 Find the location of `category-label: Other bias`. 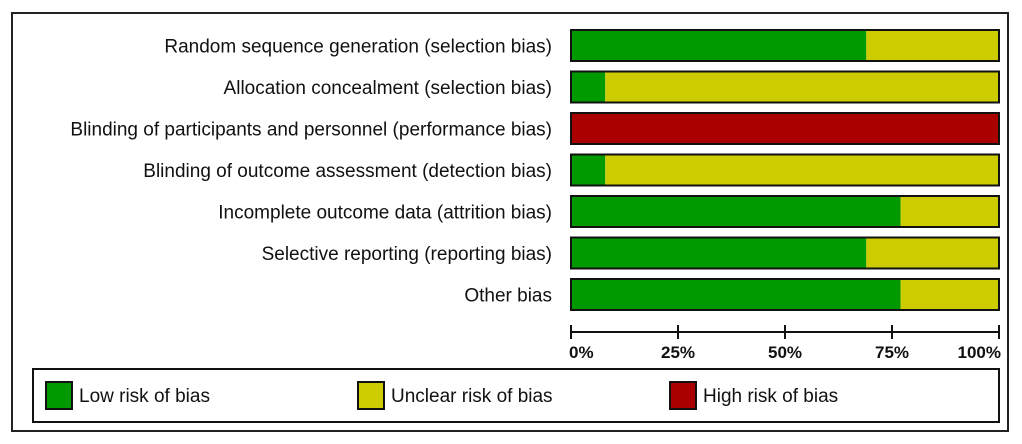

category-label: Other bias is located at coordinates (508, 296).